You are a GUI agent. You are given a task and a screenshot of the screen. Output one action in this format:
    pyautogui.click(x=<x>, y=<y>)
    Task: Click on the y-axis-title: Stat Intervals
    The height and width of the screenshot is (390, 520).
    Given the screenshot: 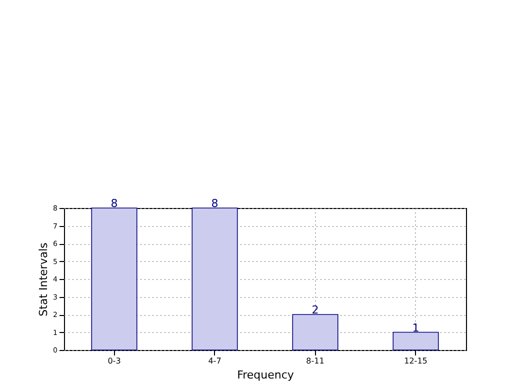 What is the action you would take?
    pyautogui.click(x=43, y=279)
    